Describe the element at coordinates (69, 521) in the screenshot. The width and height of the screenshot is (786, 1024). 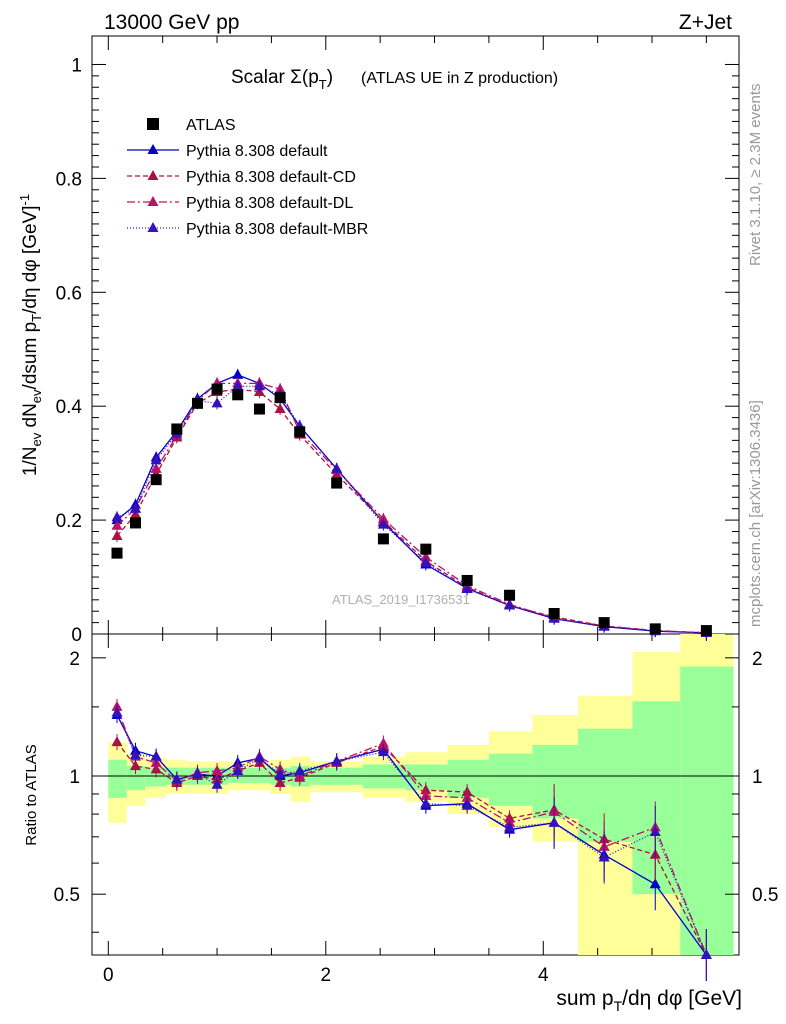
I see `y-tick-label: 0.2` at that location.